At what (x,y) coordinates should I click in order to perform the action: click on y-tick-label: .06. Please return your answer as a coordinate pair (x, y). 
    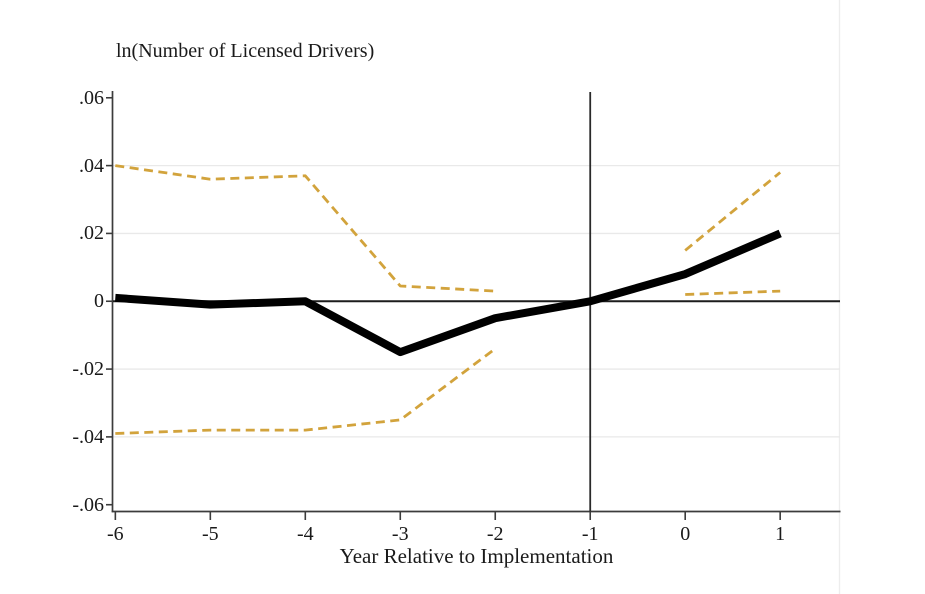
    Looking at the image, I should click on (91, 97).